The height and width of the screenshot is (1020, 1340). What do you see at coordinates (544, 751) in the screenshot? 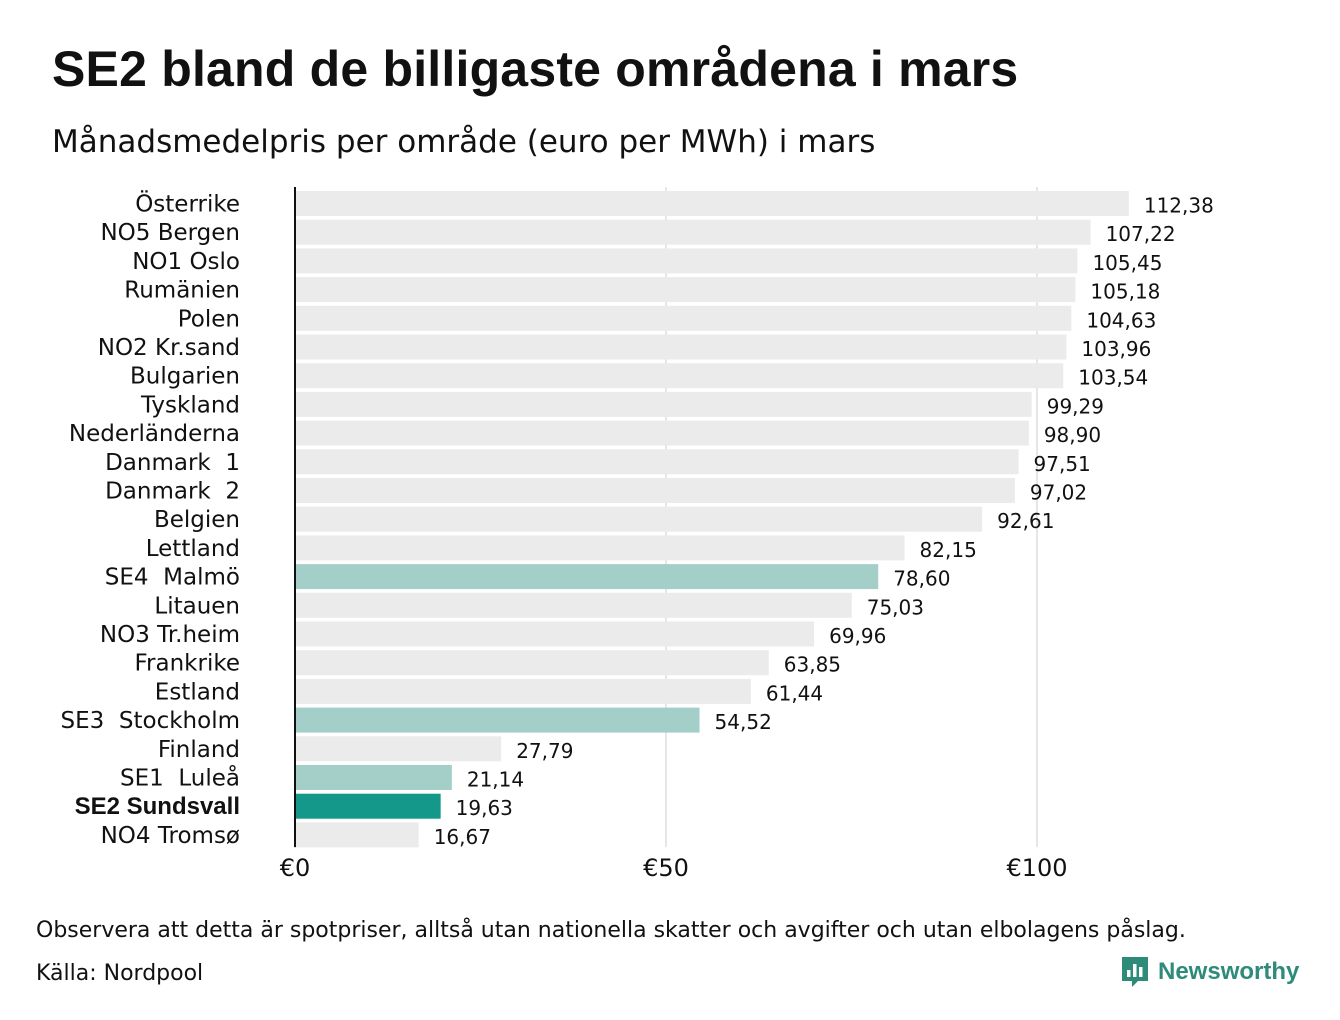
I see `bar-value-label: 27,79` at bounding box center [544, 751].